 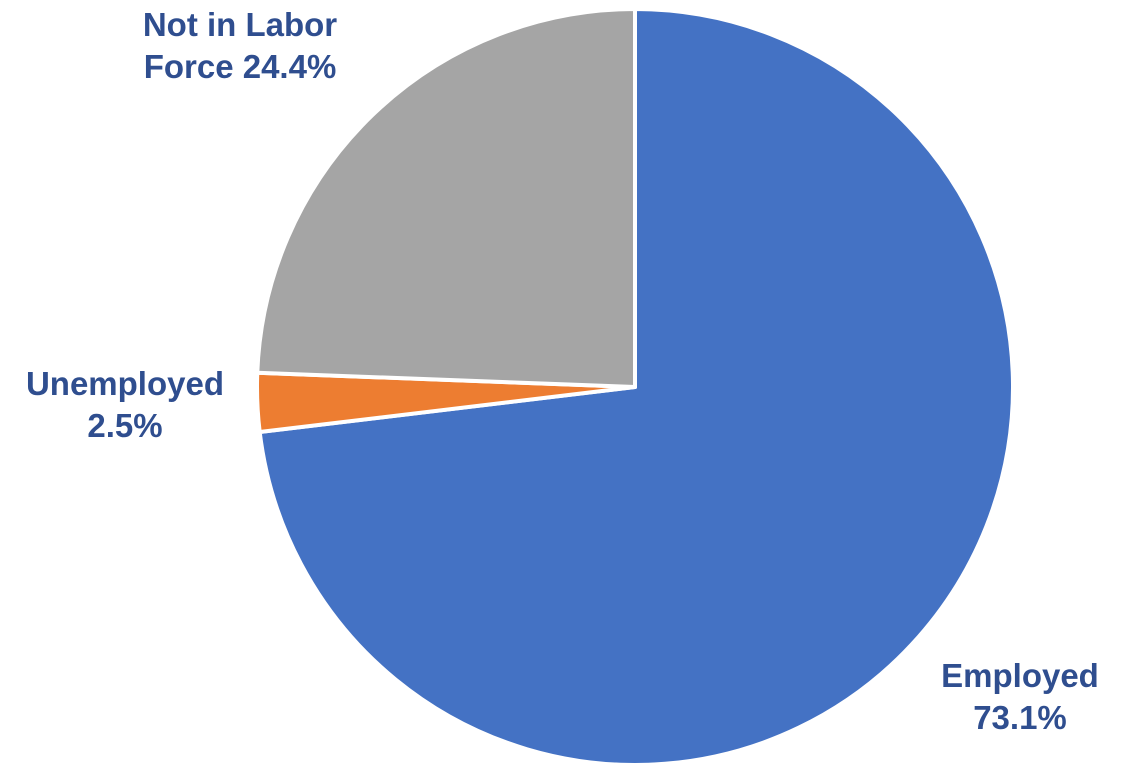 What do you see at coordinates (125, 405) in the screenshot?
I see `unemployed-label: Unemployed 2.5%` at bounding box center [125, 405].